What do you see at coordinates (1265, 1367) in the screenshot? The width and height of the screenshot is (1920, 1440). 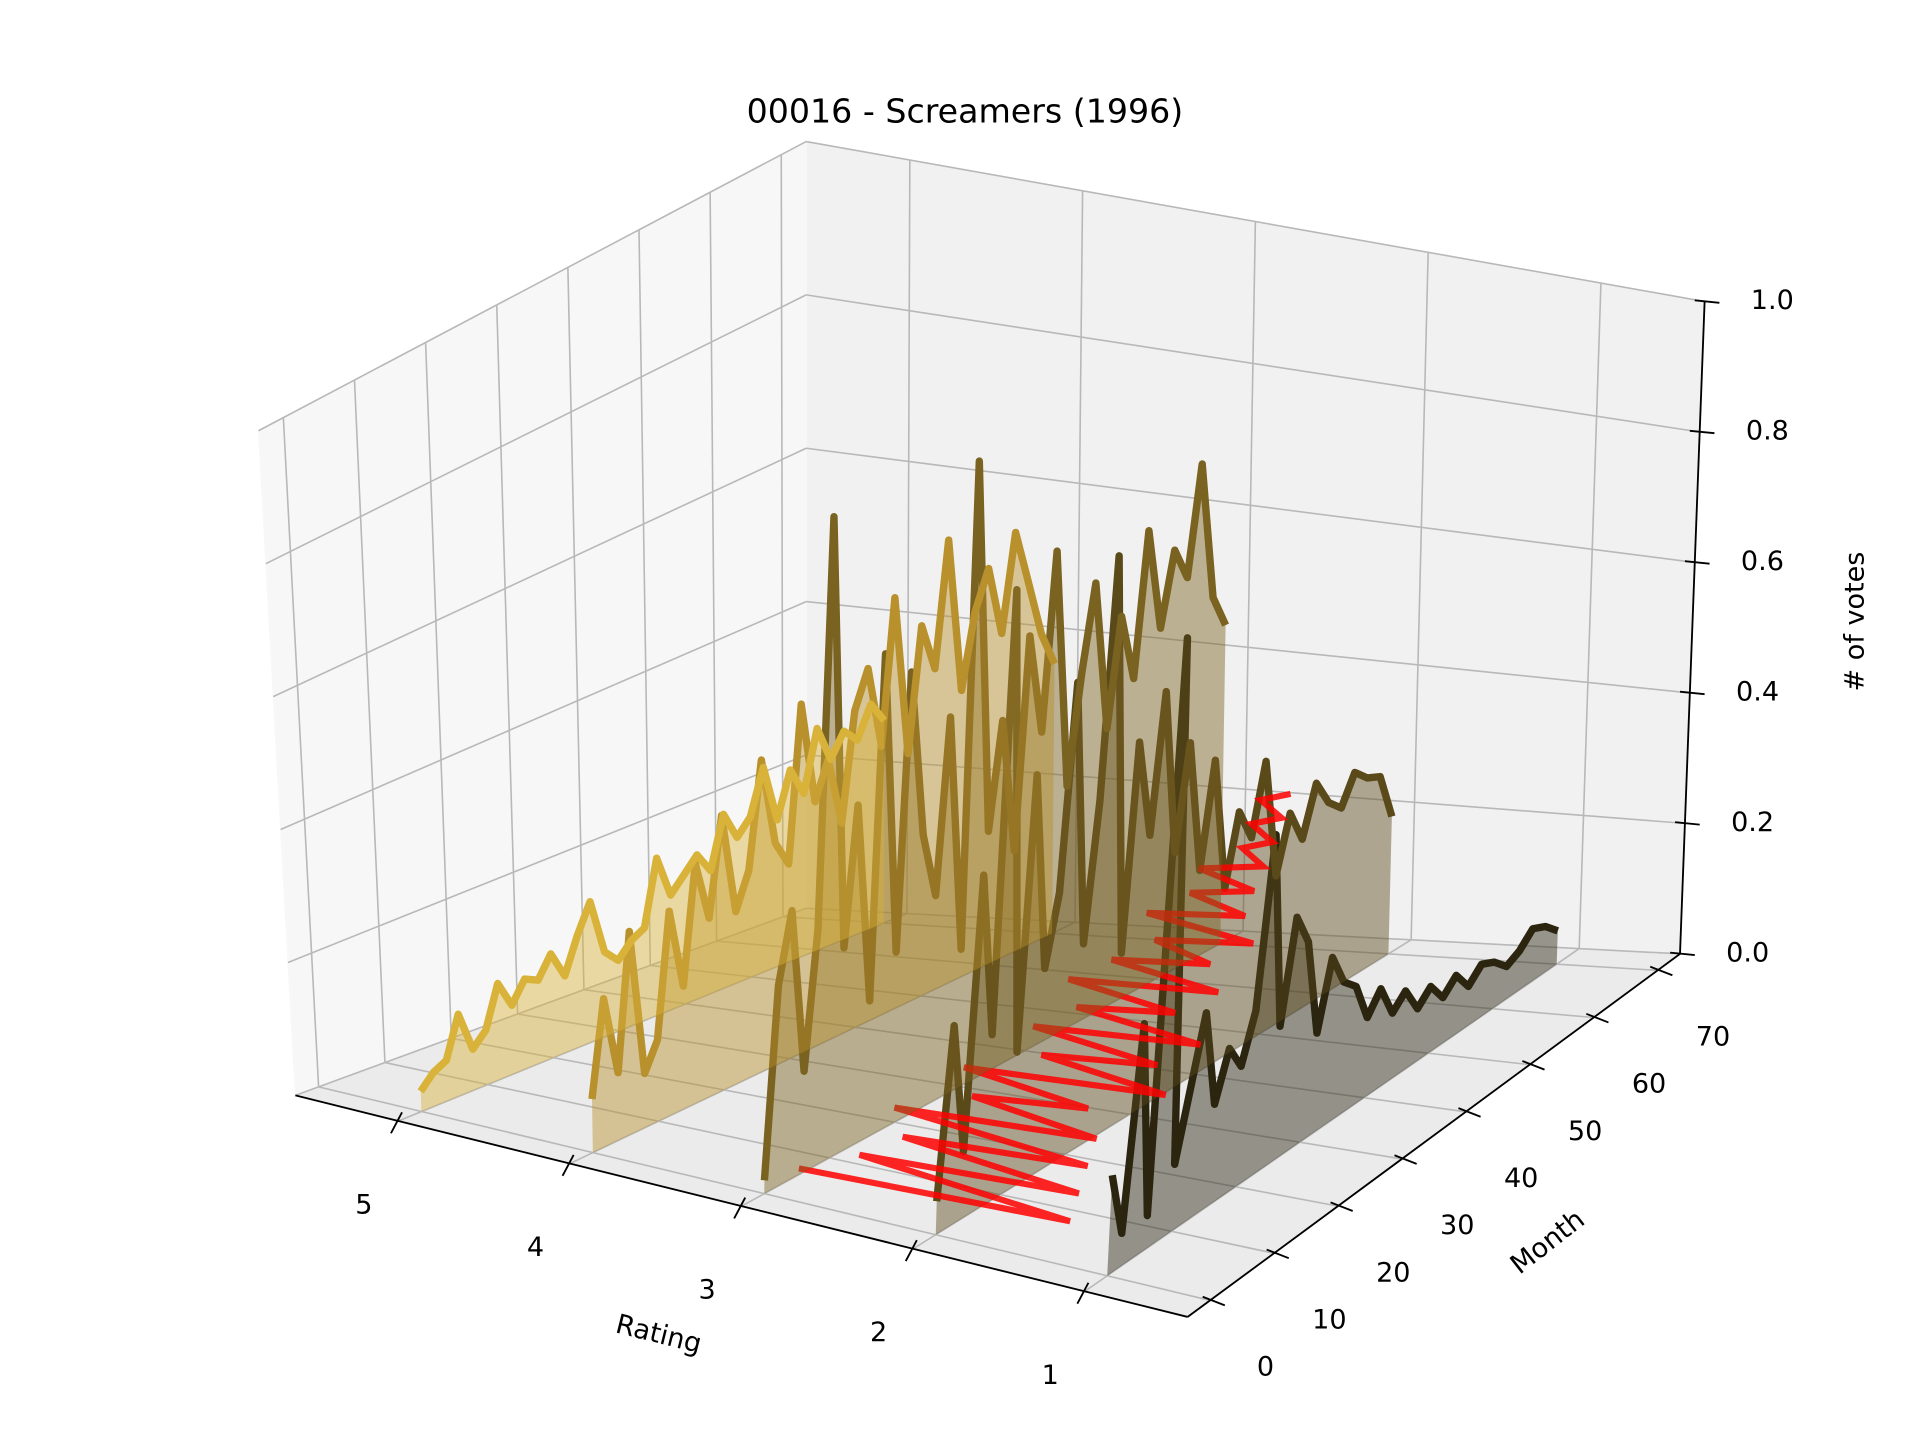 I see `y-tick-label: 0` at bounding box center [1265, 1367].